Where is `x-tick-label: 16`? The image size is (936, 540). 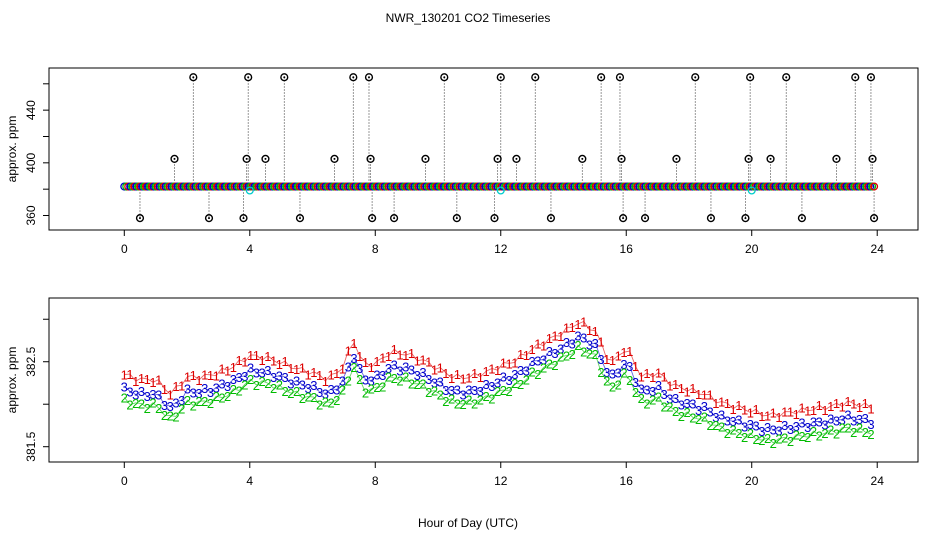 x-tick-label: 16 is located at coordinates (627, 249).